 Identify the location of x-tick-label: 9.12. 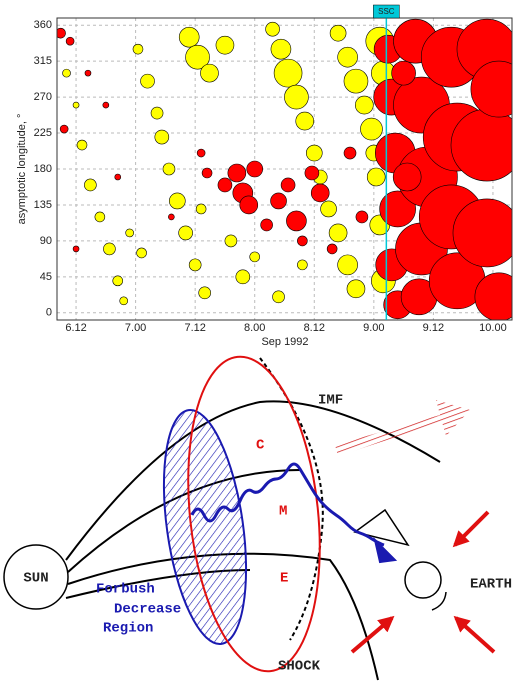
(433, 328).